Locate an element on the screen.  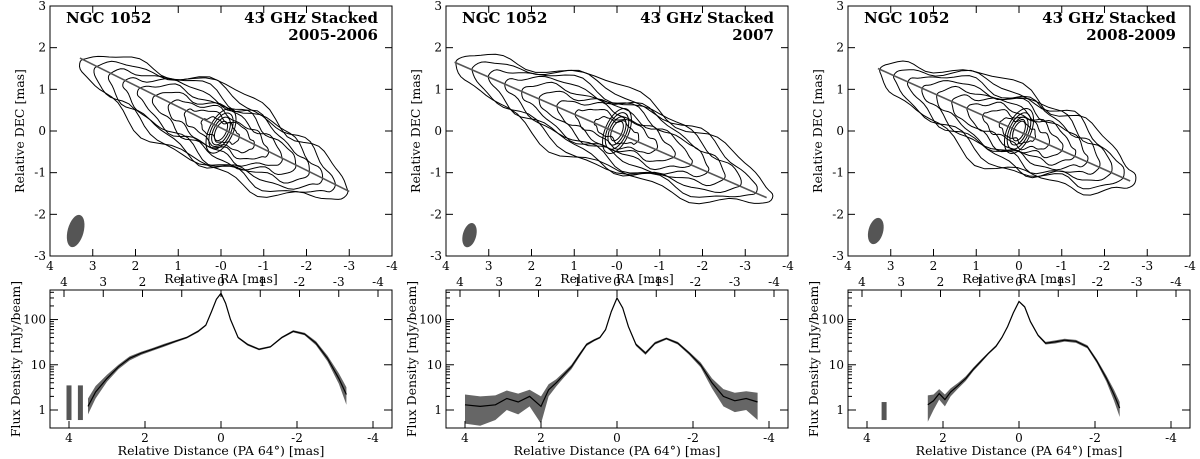
y-tick-label: 2 is located at coordinates (840, 48).